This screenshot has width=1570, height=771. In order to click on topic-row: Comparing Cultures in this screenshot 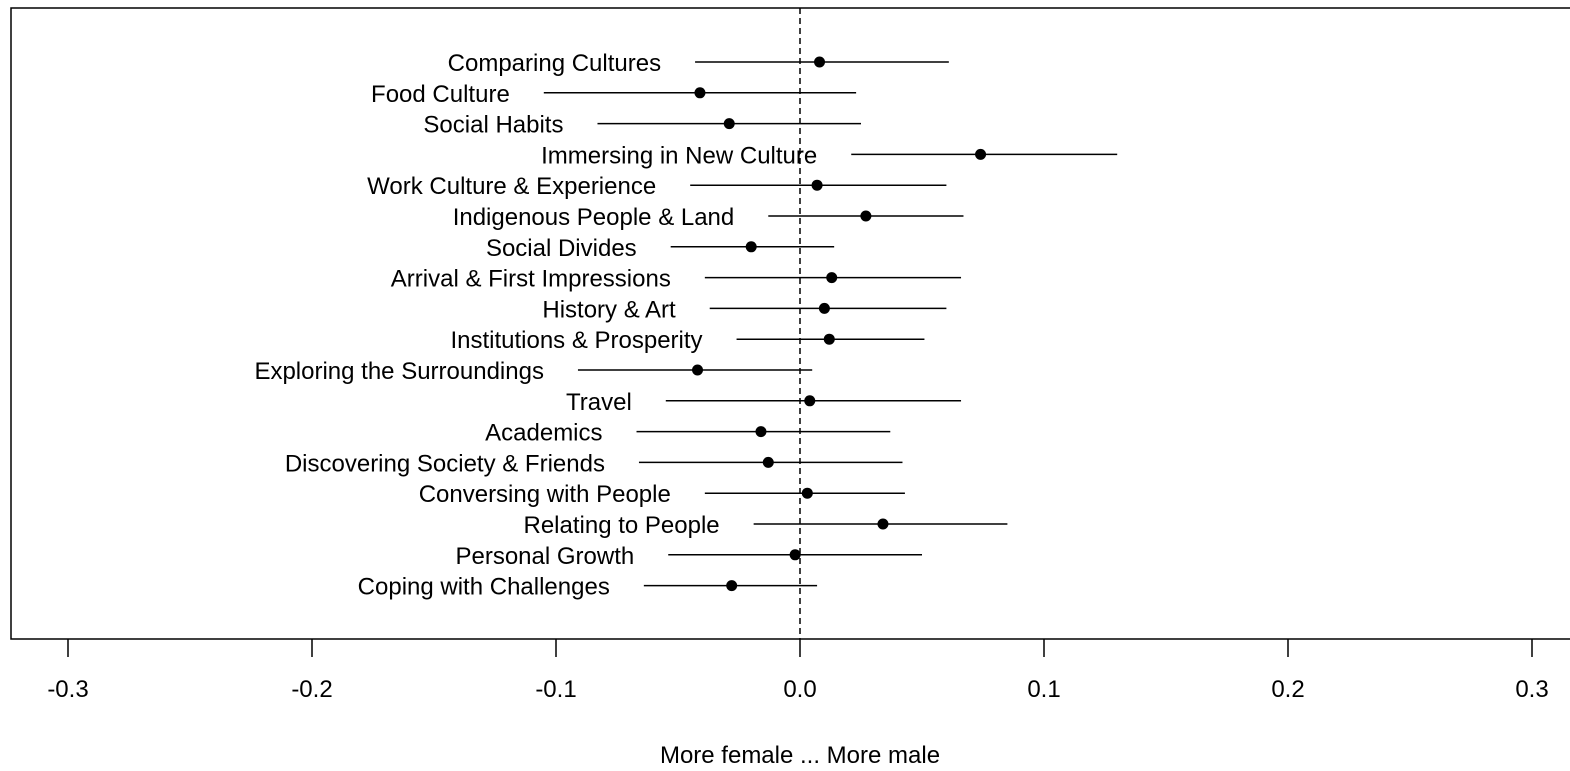, I will do `click(698, 63)`.